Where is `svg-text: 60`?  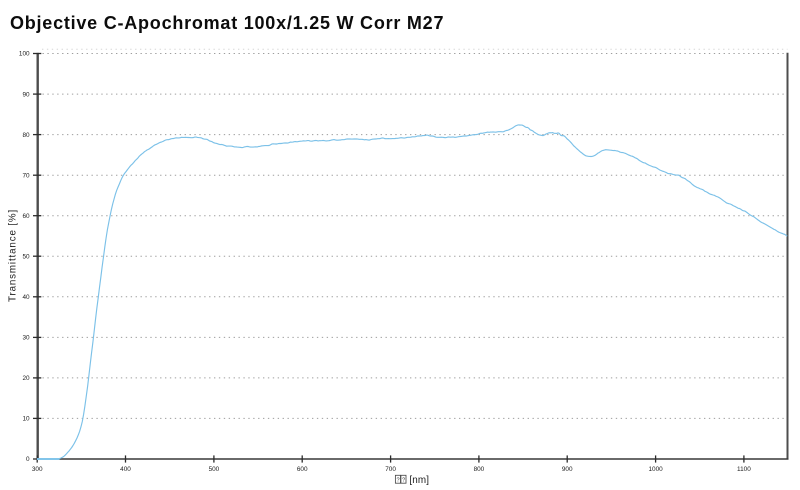 svg-text: 60 is located at coordinates (26, 216).